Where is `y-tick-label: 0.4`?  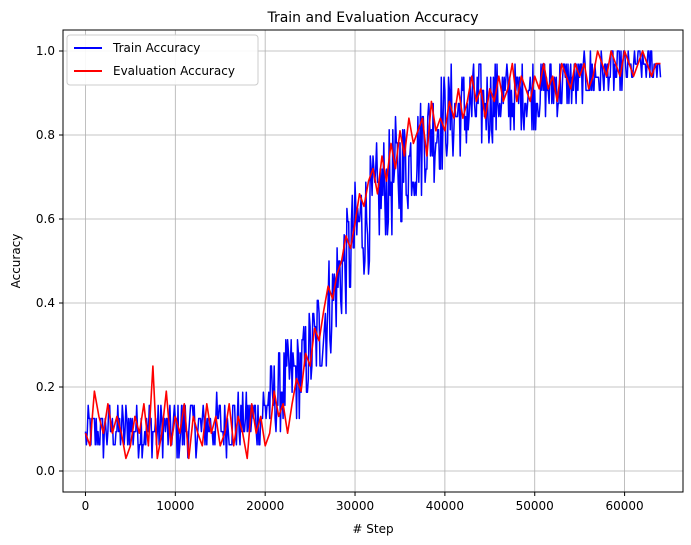
y-tick-label: 0.4 is located at coordinates (45, 303).